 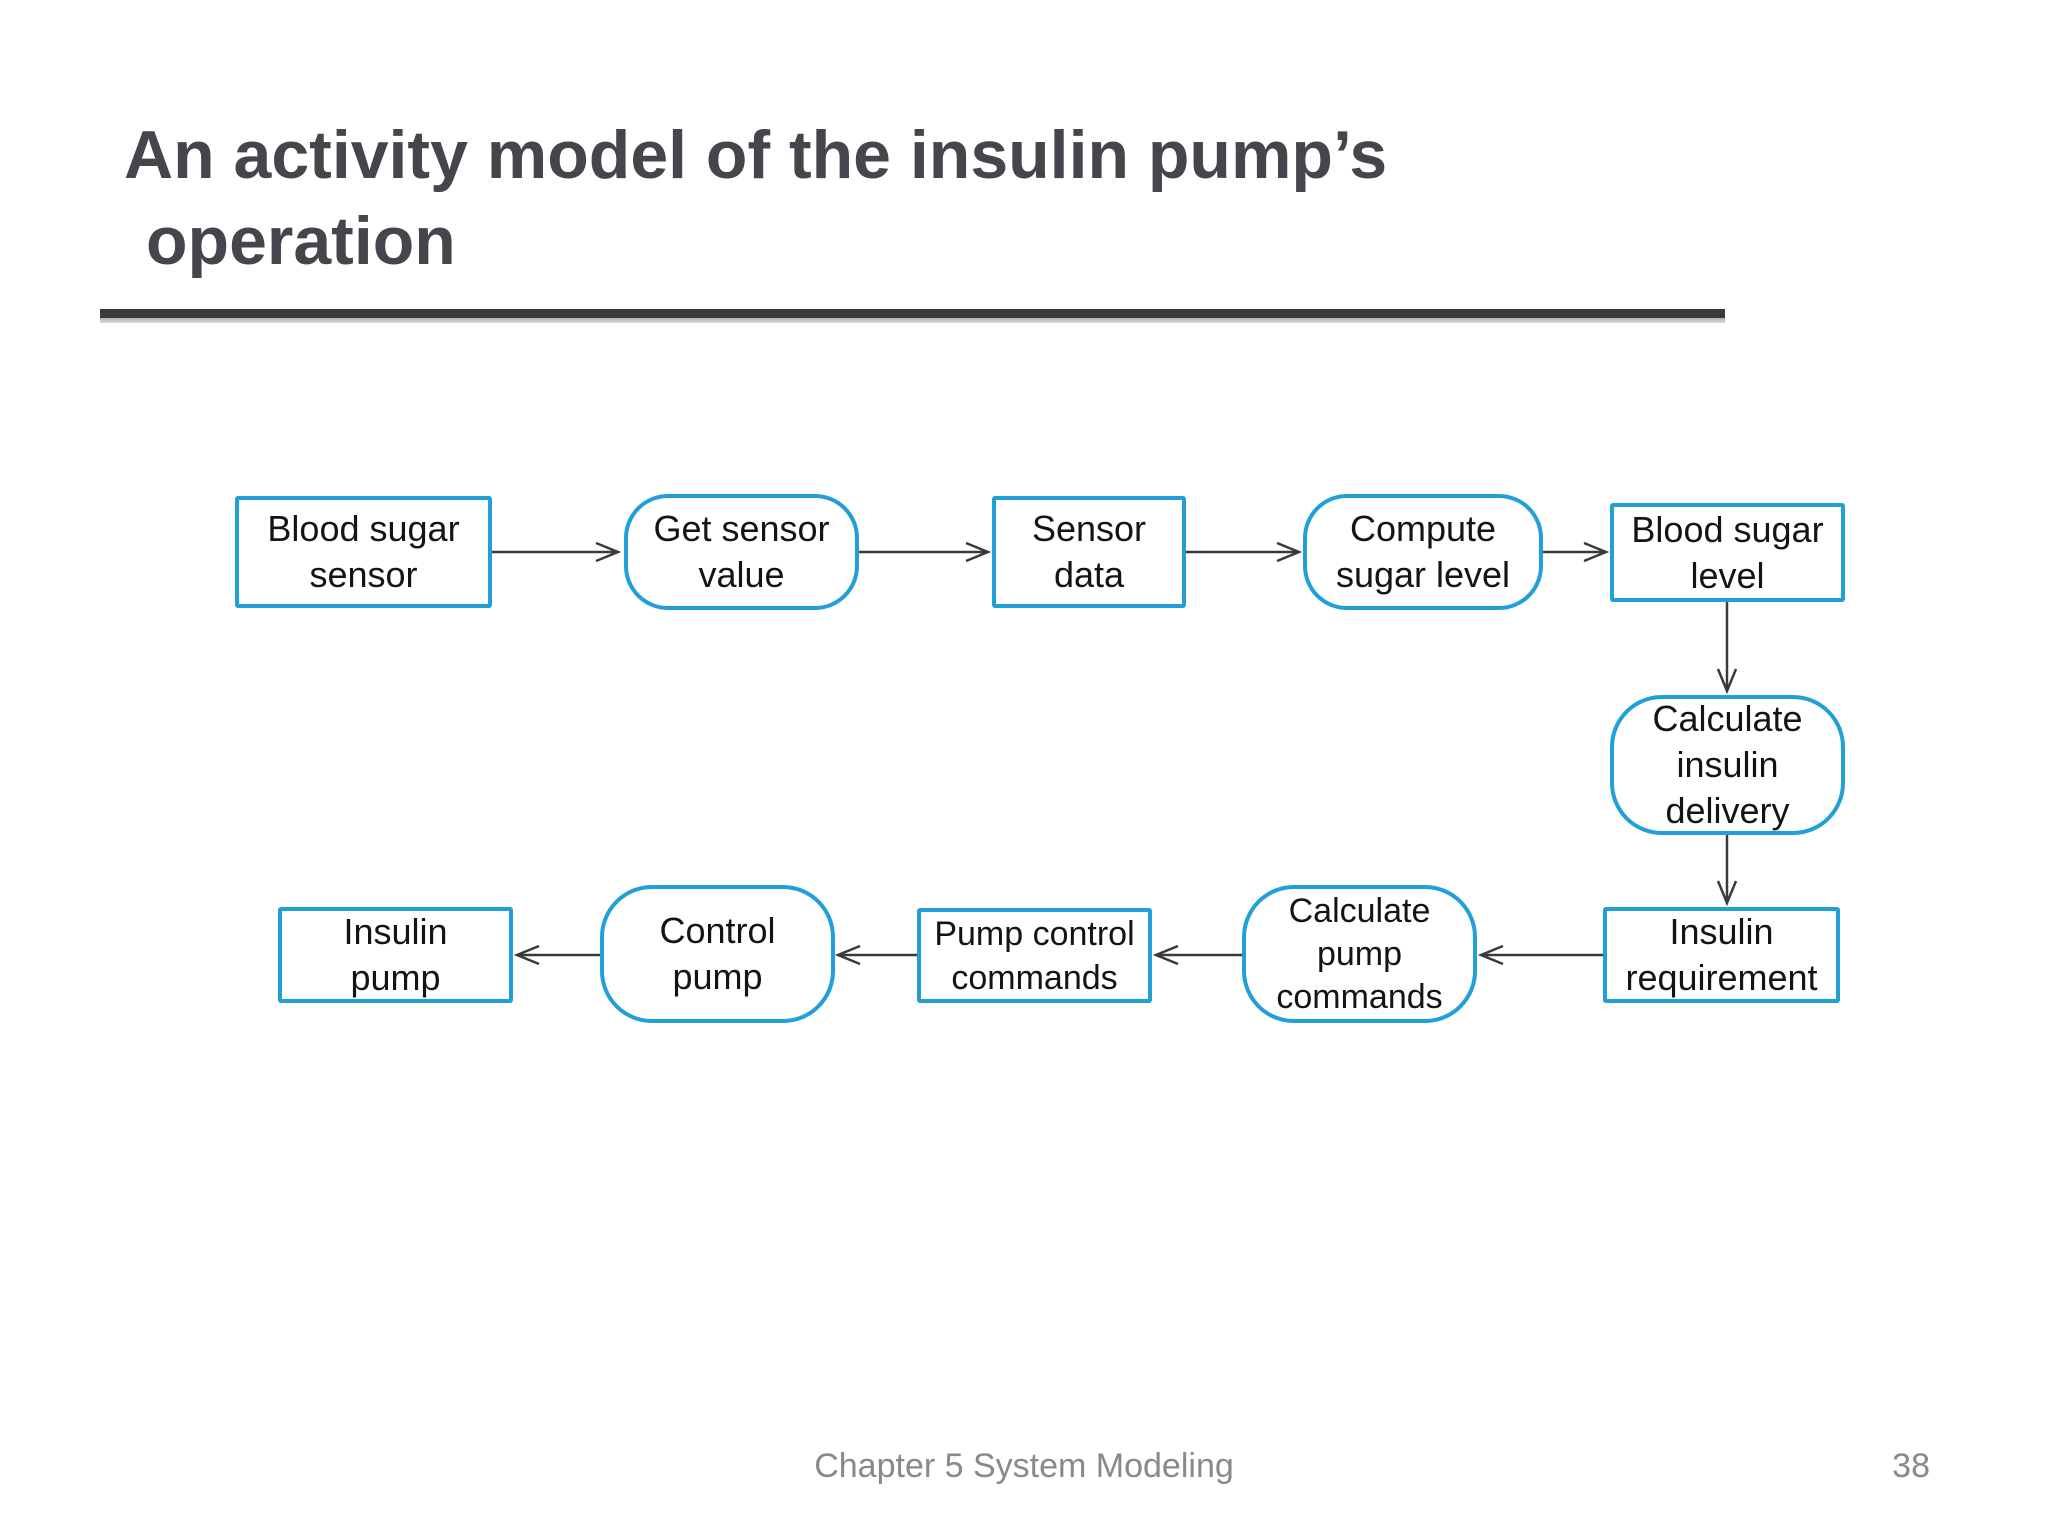 What do you see at coordinates (1727, 552) in the screenshot?
I see `node-blood-sugar-level: Blood sugar level` at bounding box center [1727, 552].